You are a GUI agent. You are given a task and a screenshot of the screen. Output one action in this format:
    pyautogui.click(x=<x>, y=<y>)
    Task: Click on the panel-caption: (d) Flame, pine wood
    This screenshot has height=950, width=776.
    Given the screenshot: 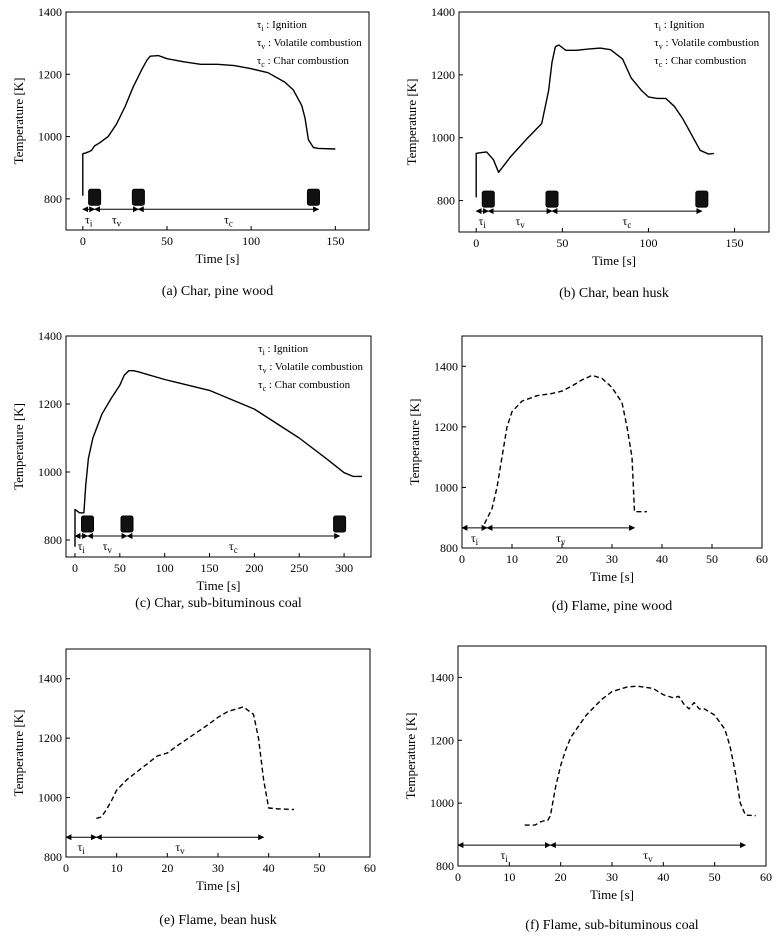 What is the action you would take?
    pyautogui.click(x=612, y=606)
    